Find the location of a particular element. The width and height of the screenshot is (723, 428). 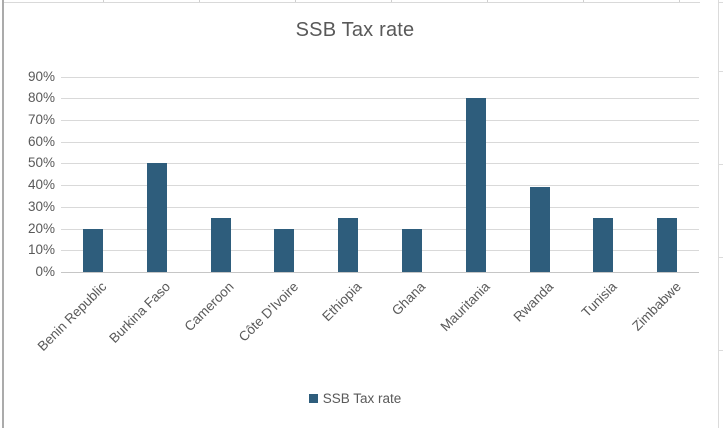

bar-zimbabwe is located at coordinates (667, 245).